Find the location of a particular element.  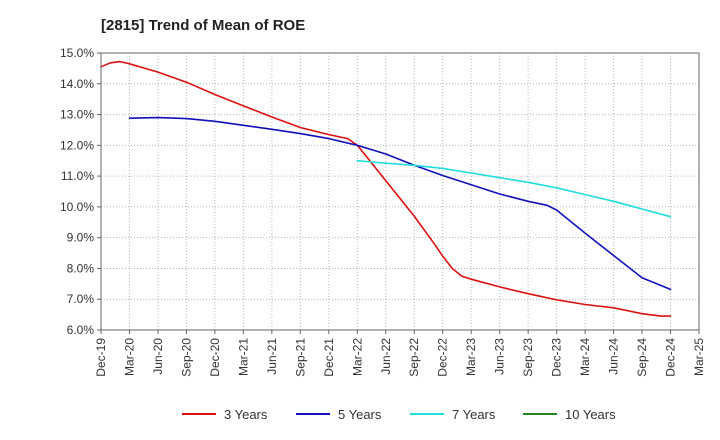

series-line-7-years is located at coordinates (514, 188).